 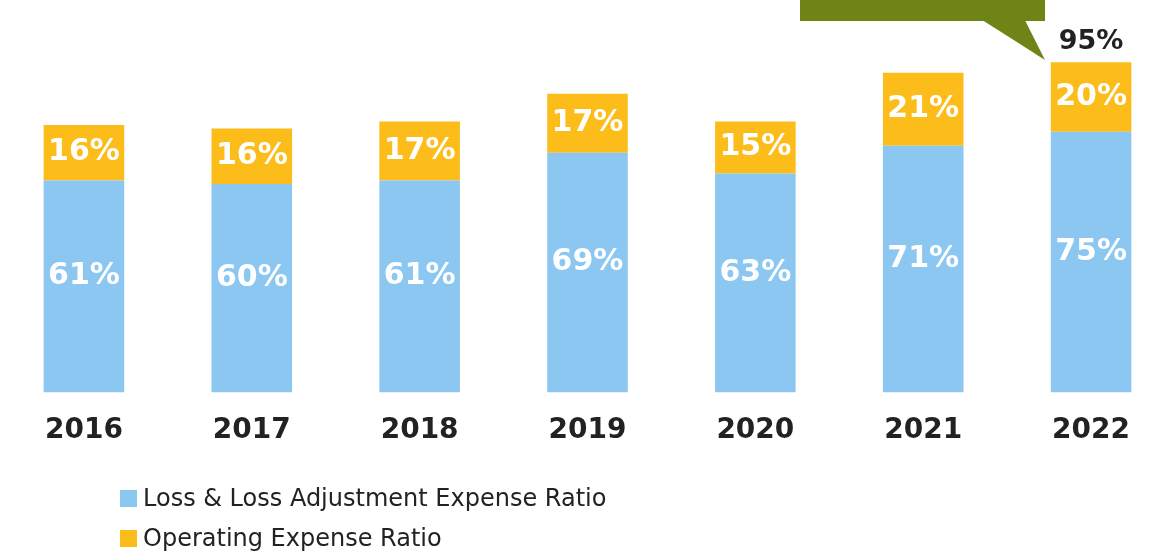 I want to click on data-label: 71%, so click(x=923, y=256).